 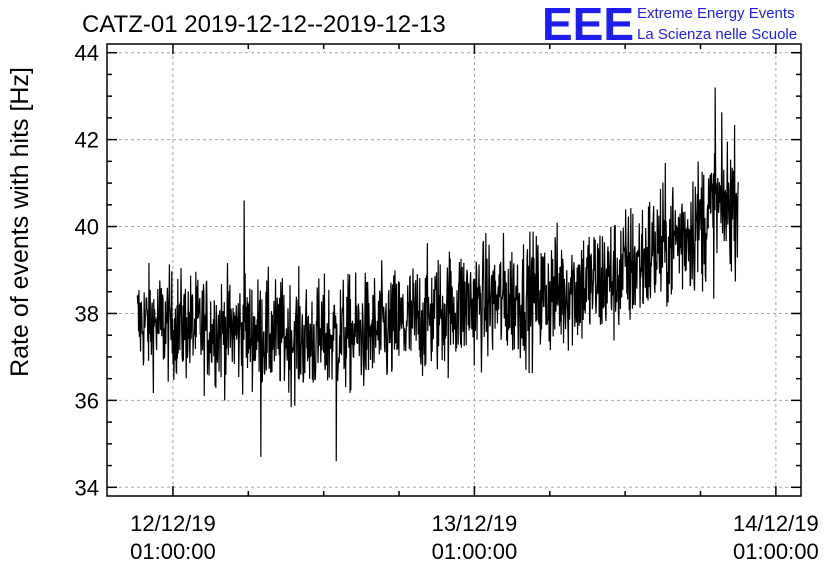 I want to click on chart-title: CATZ-01 2019-12-12--2019-12-13, so click(x=264, y=24).